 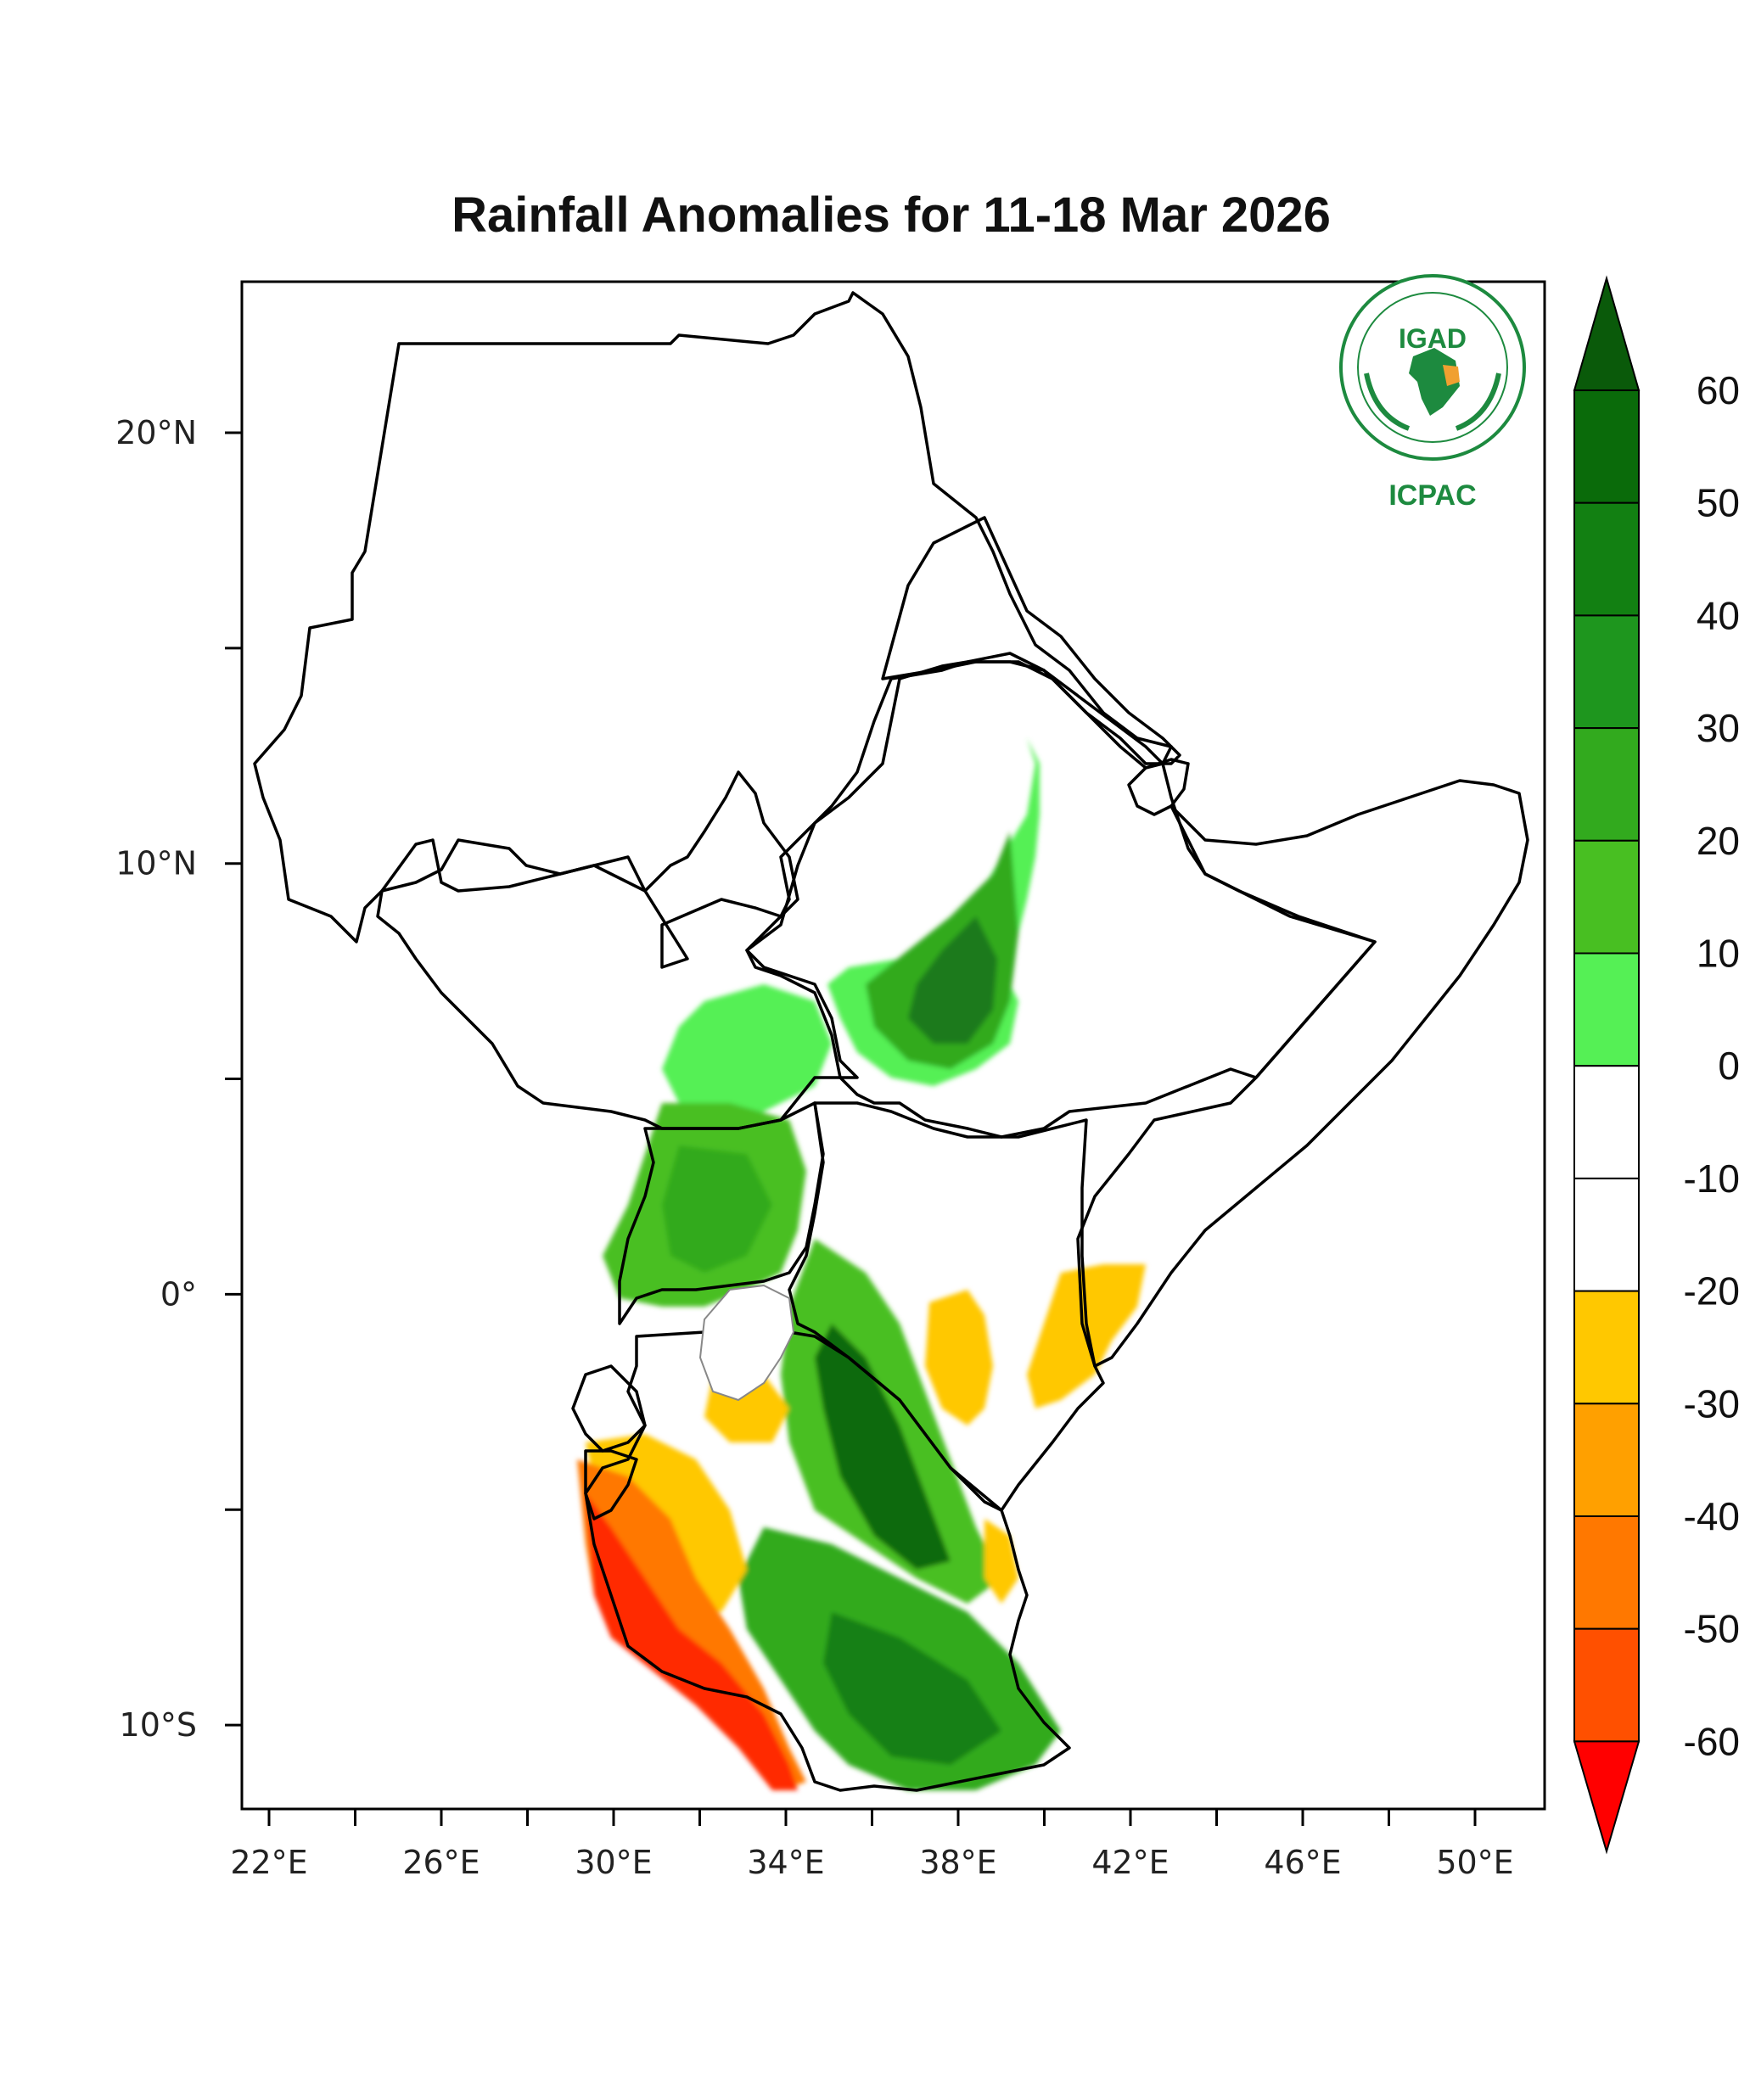 I want to click on lon-tick-label: 46°E, so click(x=1302, y=1862).